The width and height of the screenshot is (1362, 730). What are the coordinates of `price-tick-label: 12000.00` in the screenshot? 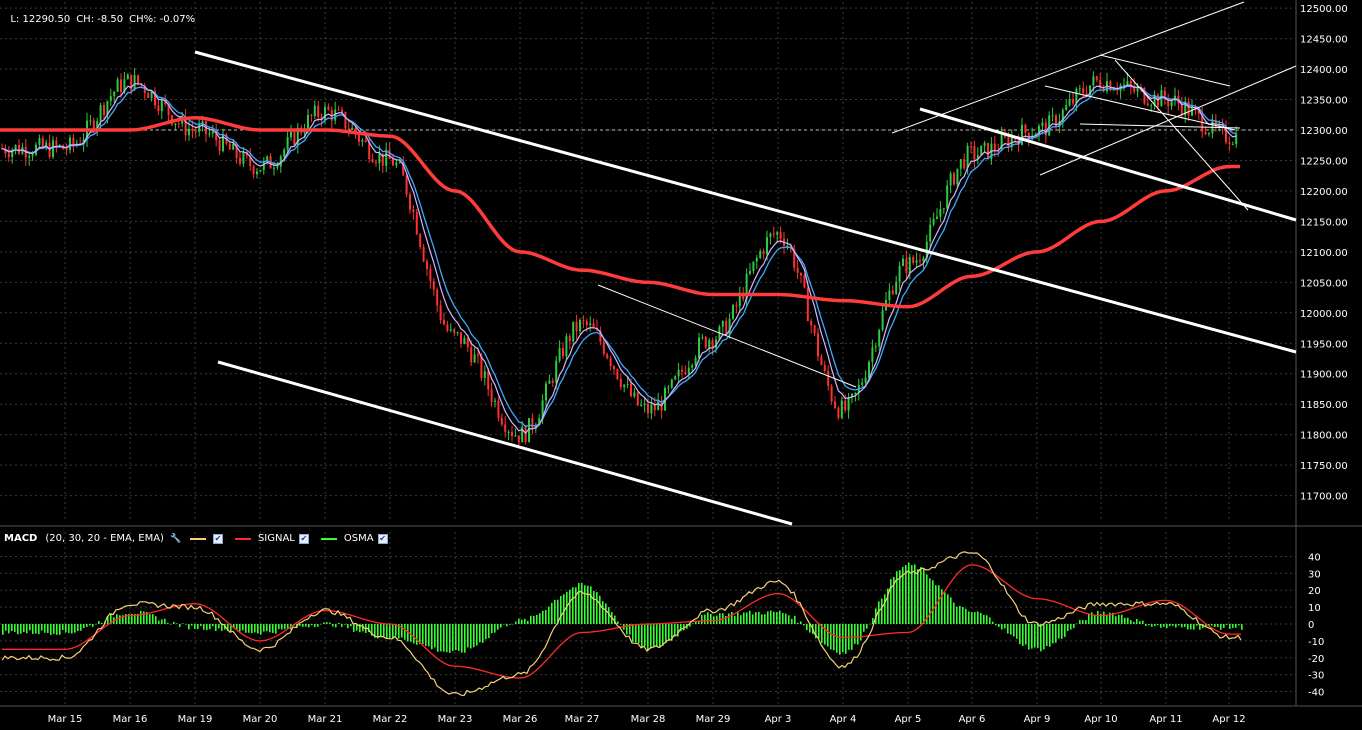 It's located at (1324, 314).